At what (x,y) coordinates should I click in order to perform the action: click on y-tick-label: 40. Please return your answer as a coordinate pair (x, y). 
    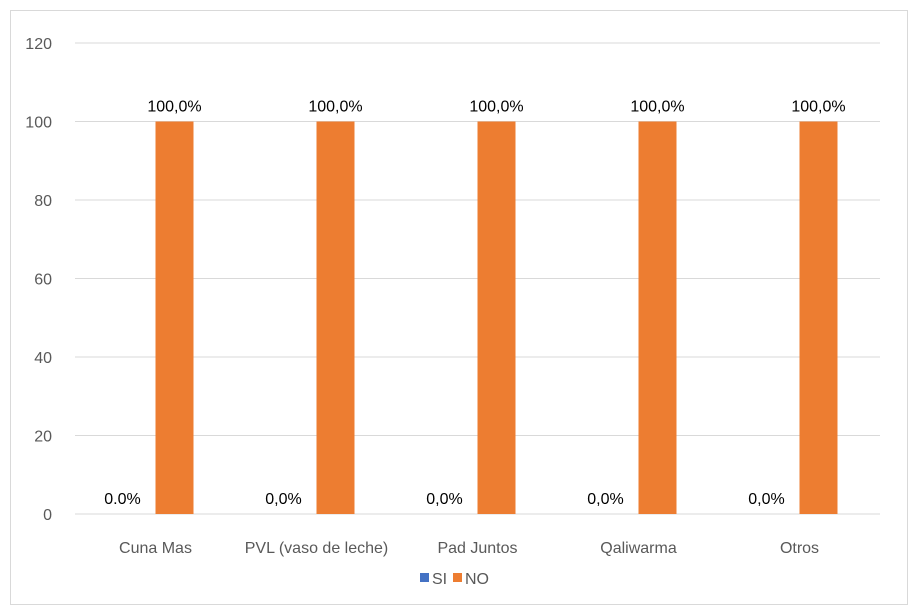
    Looking at the image, I should click on (43, 358).